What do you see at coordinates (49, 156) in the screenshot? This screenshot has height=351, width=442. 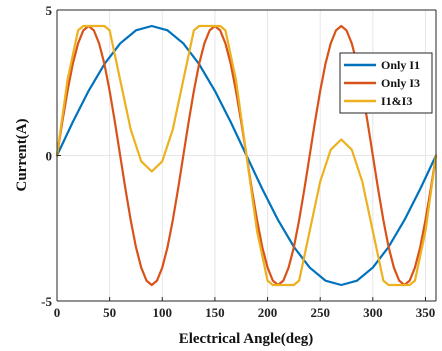 I see `y-tick-label: 0` at bounding box center [49, 156].